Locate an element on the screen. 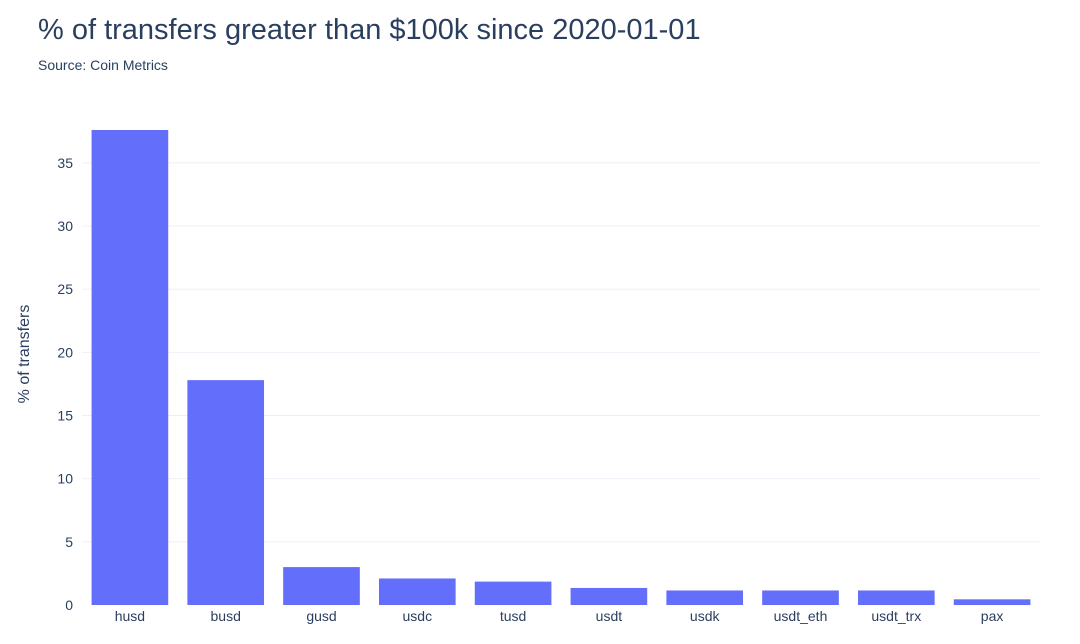 The width and height of the screenshot is (1080, 644). x-tick-label: usdk is located at coordinates (705, 616).